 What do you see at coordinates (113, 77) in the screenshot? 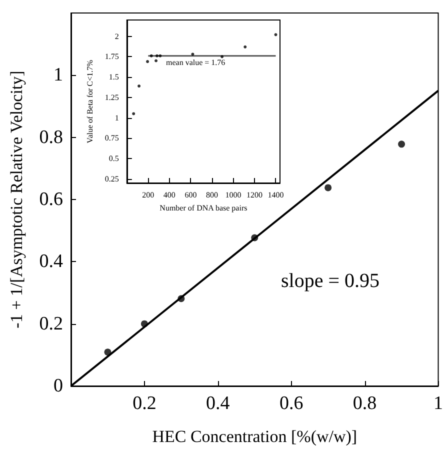
I see `y-tick-label: 1.5` at bounding box center [113, 77].